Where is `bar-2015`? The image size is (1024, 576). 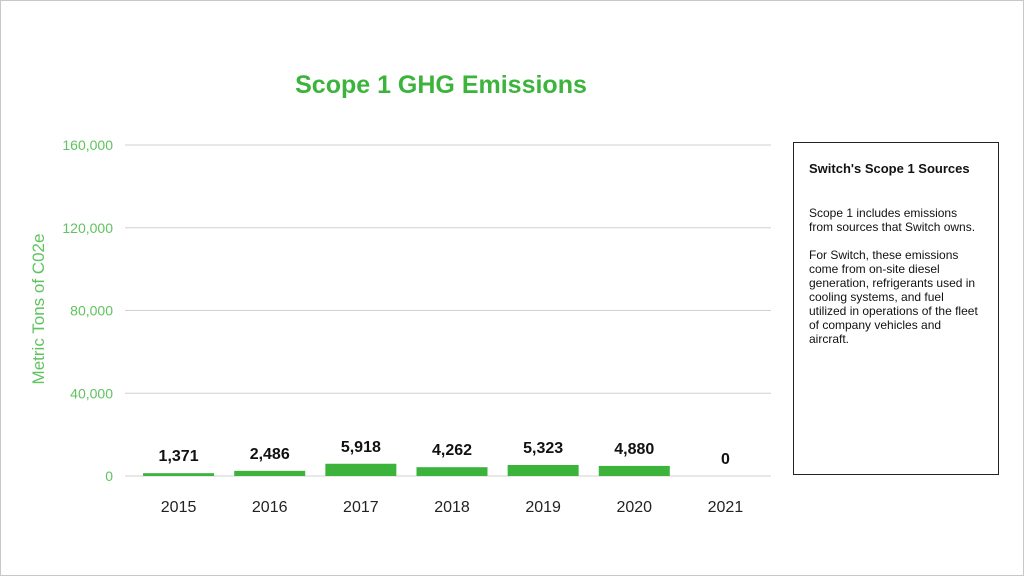 bar-2015 is located at coordinates (179, 474).